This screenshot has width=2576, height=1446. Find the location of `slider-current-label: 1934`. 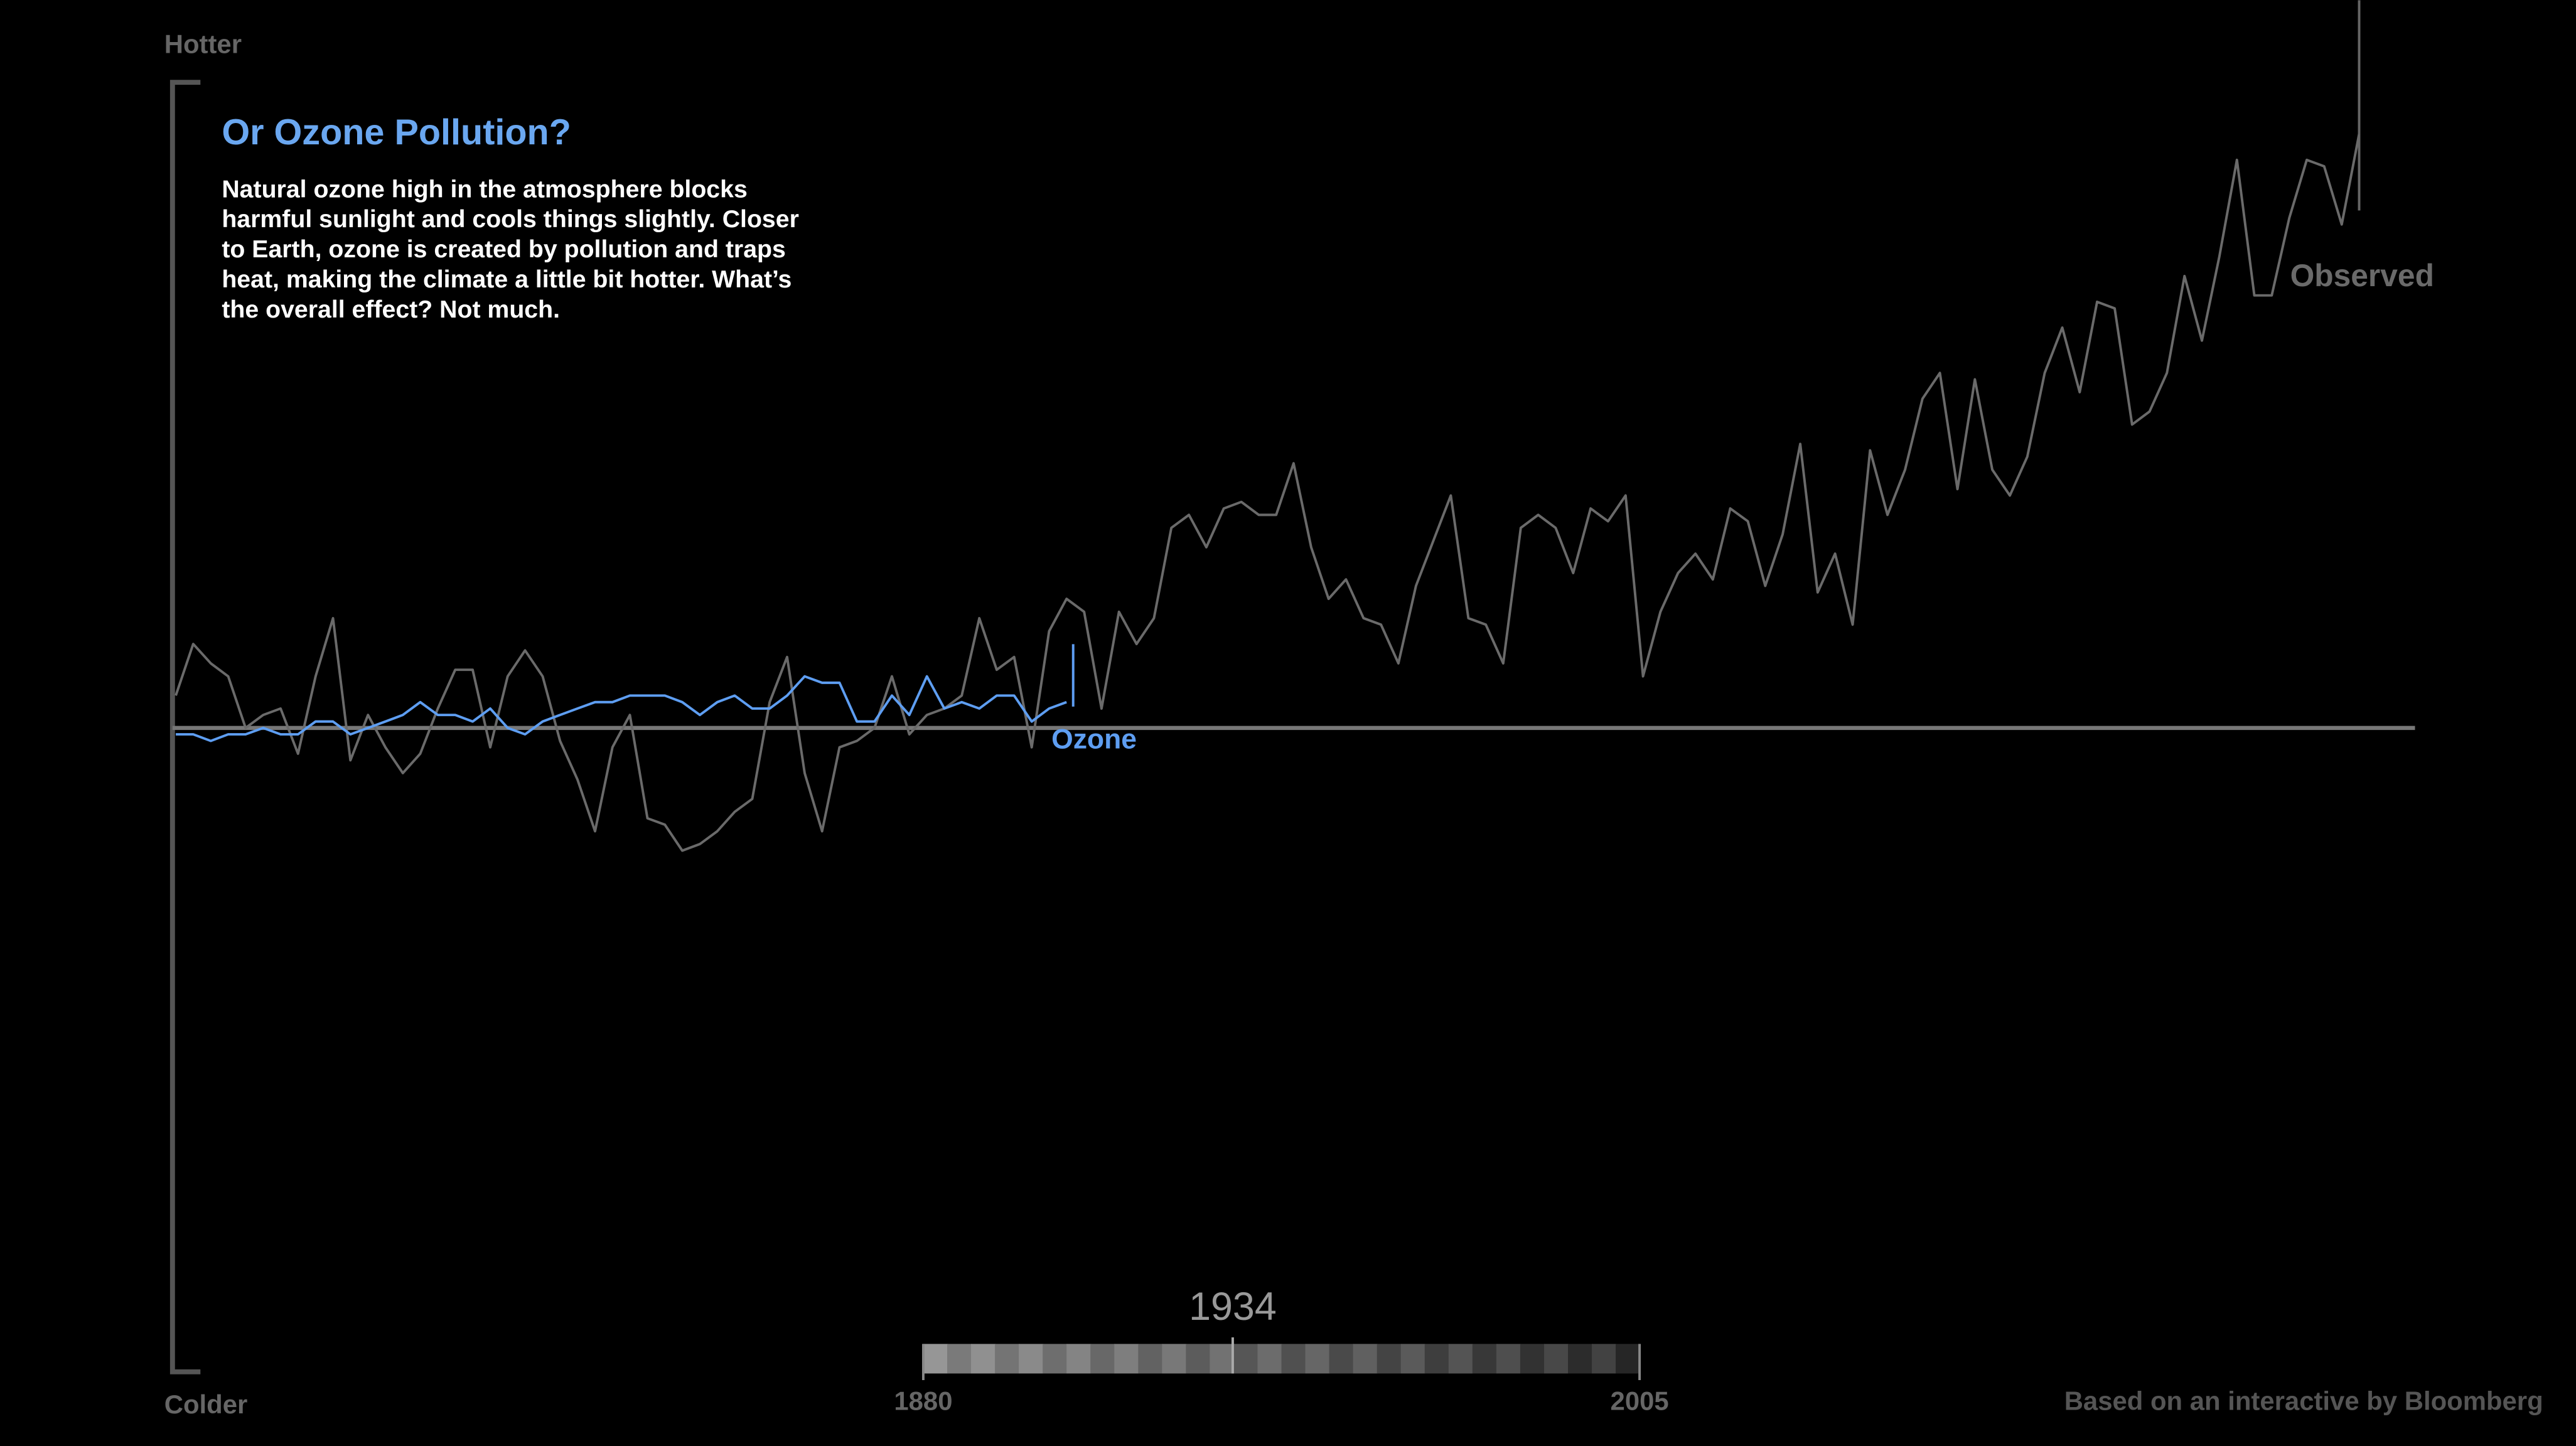

slider-current-label: 1934 is located at coordinates (1233, 1307).